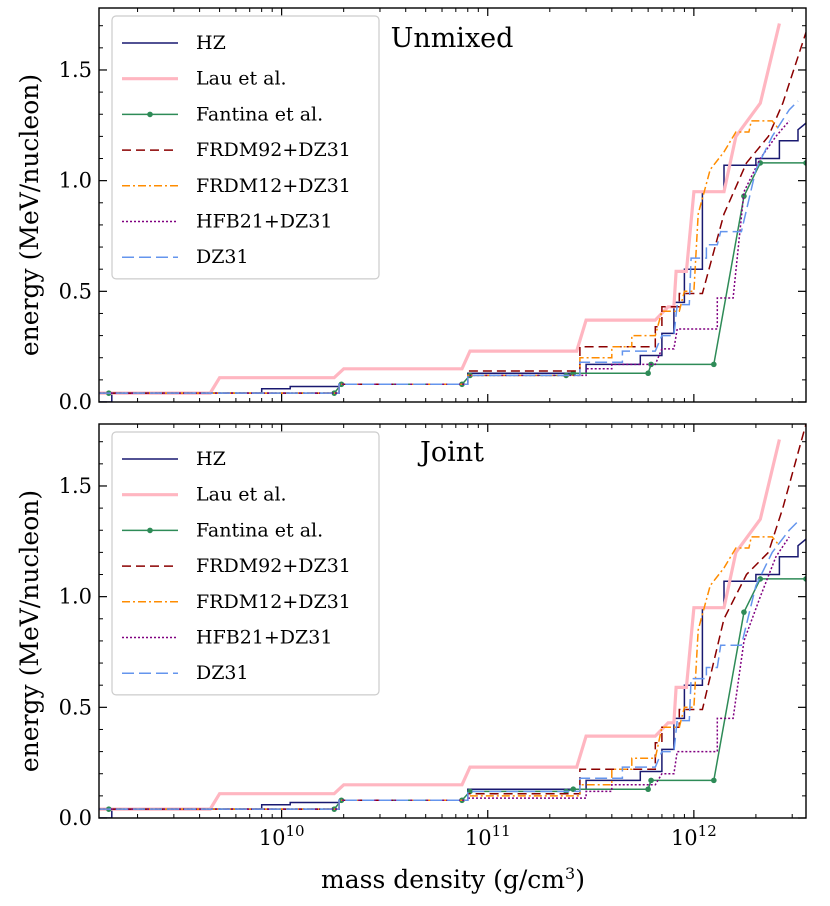 The height and width of the screenshot is (906, 830). I want to click on y-axis-label-joint: energy (MeV/nucleon), so click(29, 631).